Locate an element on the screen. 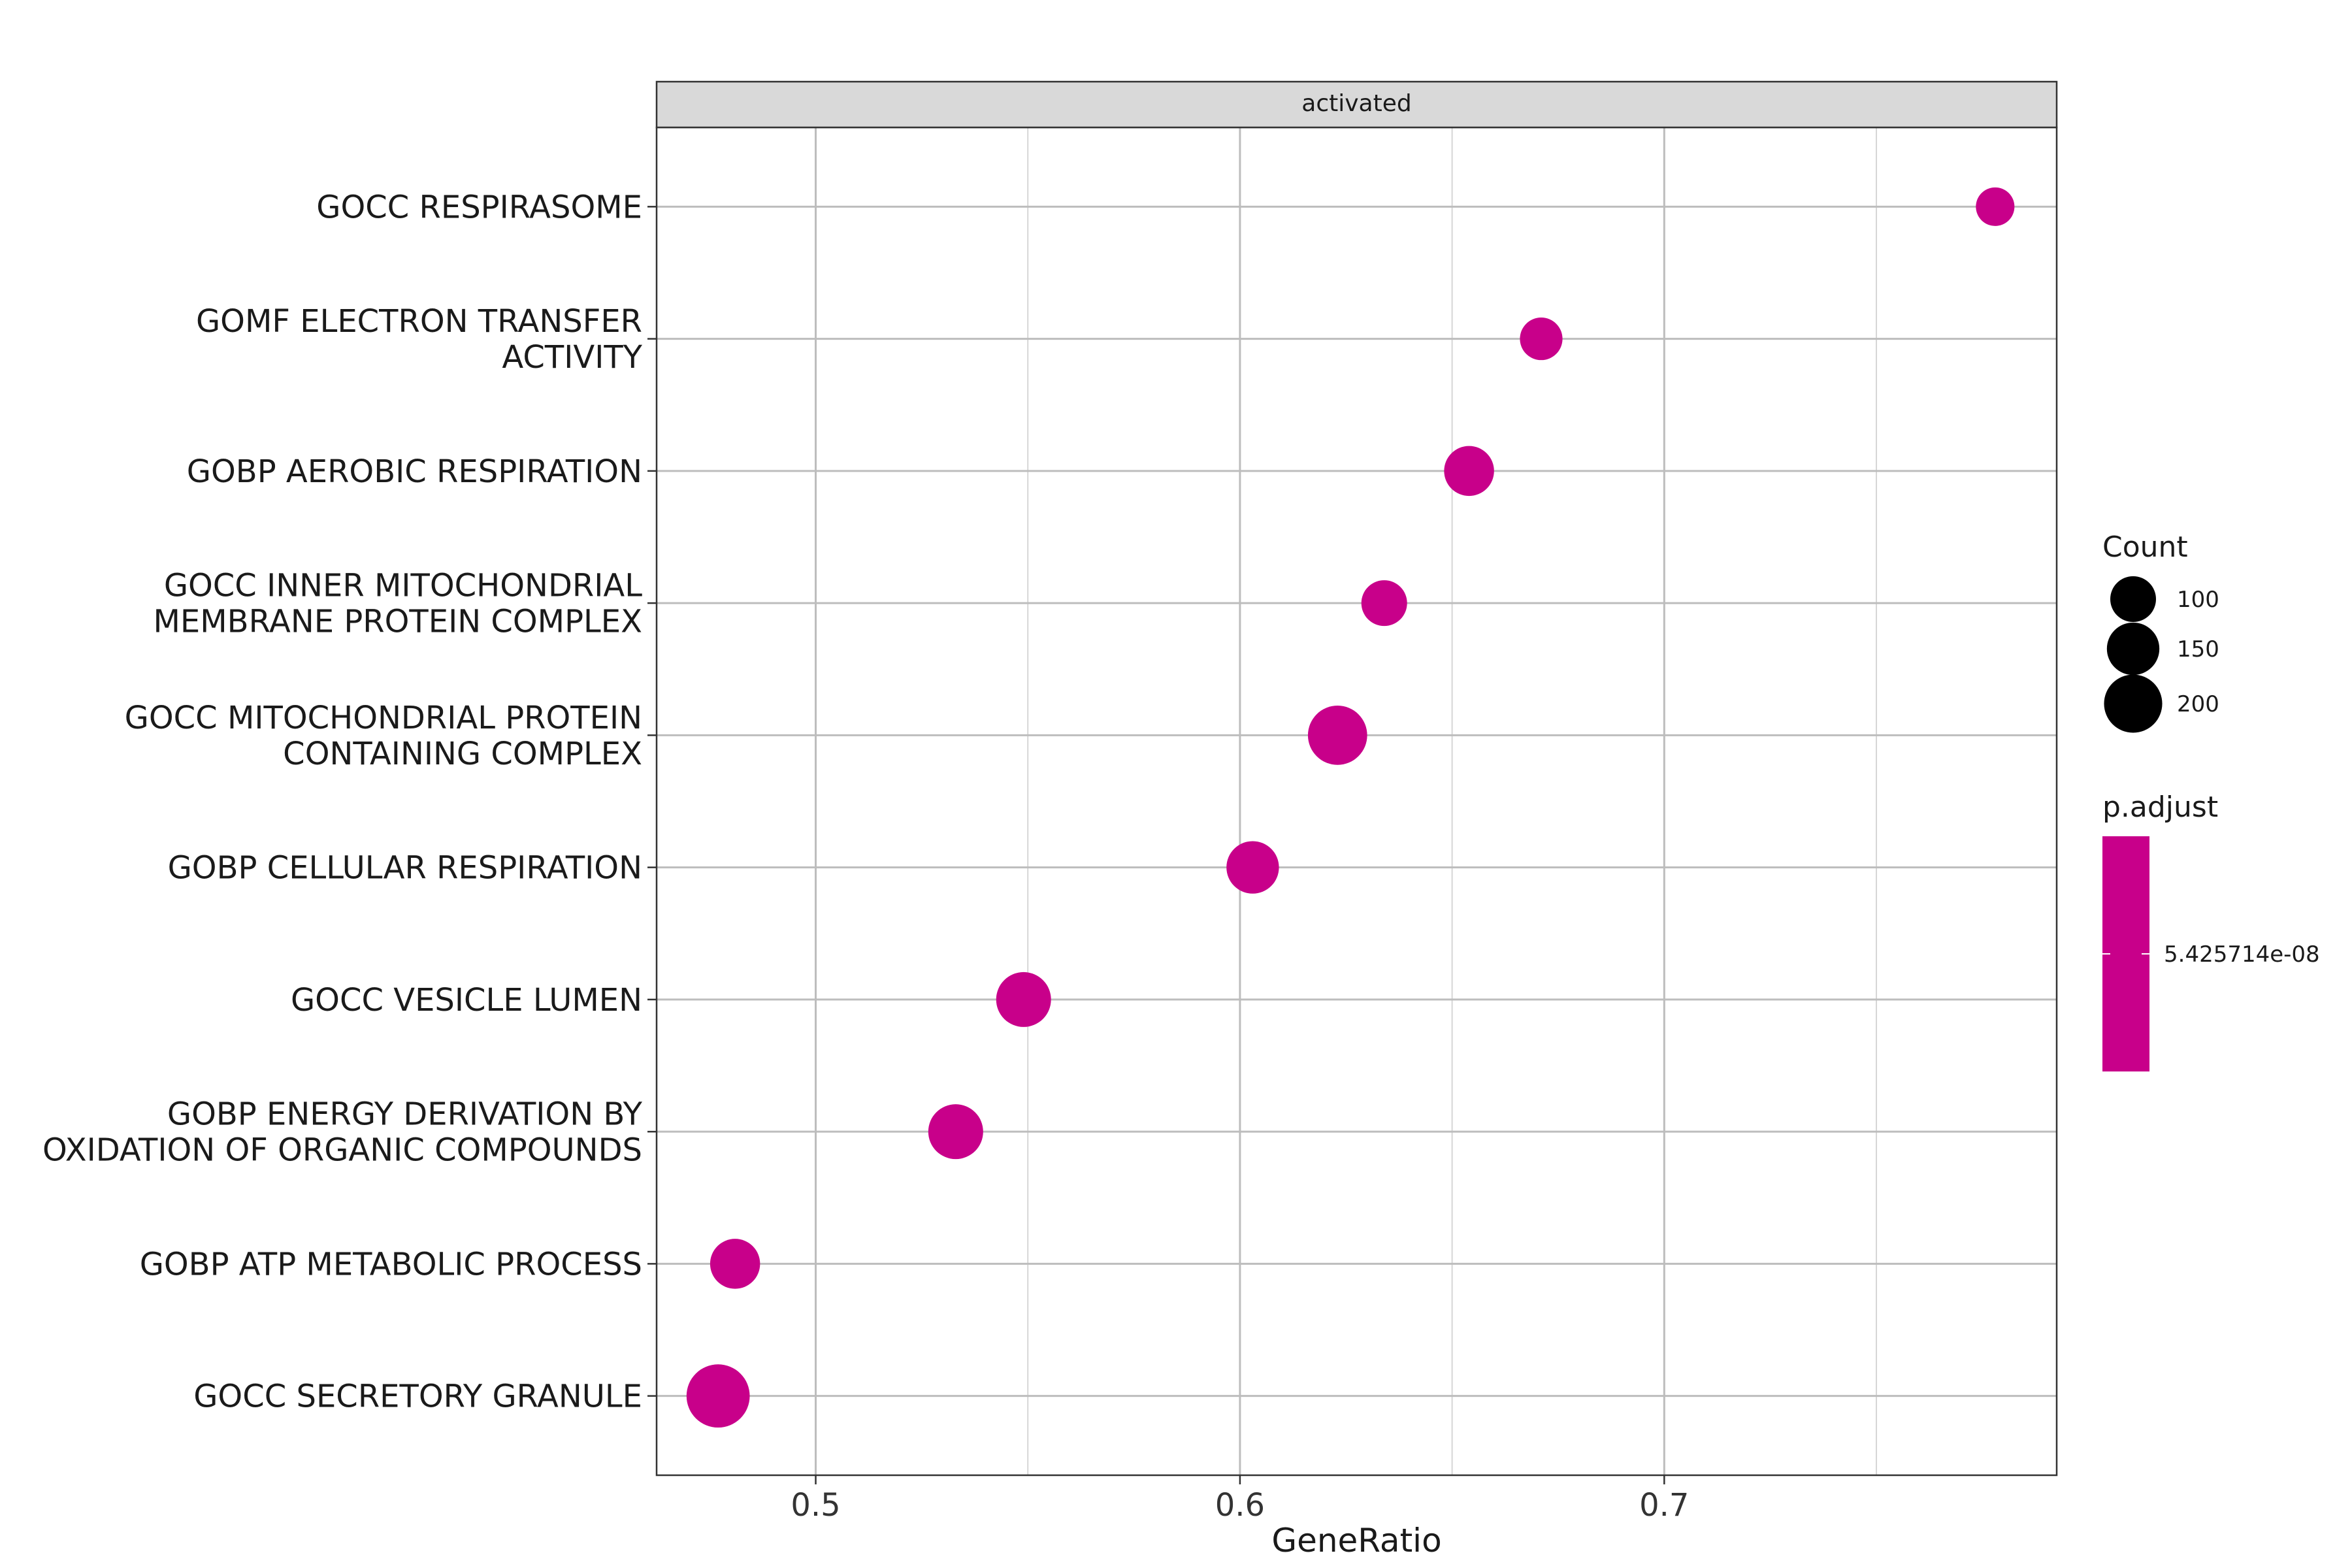 The width and height of the screenshot is (2352, 1568). y-axis-label-line: GOMF ELECTRON TRANSFER is located at coordinates (419, 321).